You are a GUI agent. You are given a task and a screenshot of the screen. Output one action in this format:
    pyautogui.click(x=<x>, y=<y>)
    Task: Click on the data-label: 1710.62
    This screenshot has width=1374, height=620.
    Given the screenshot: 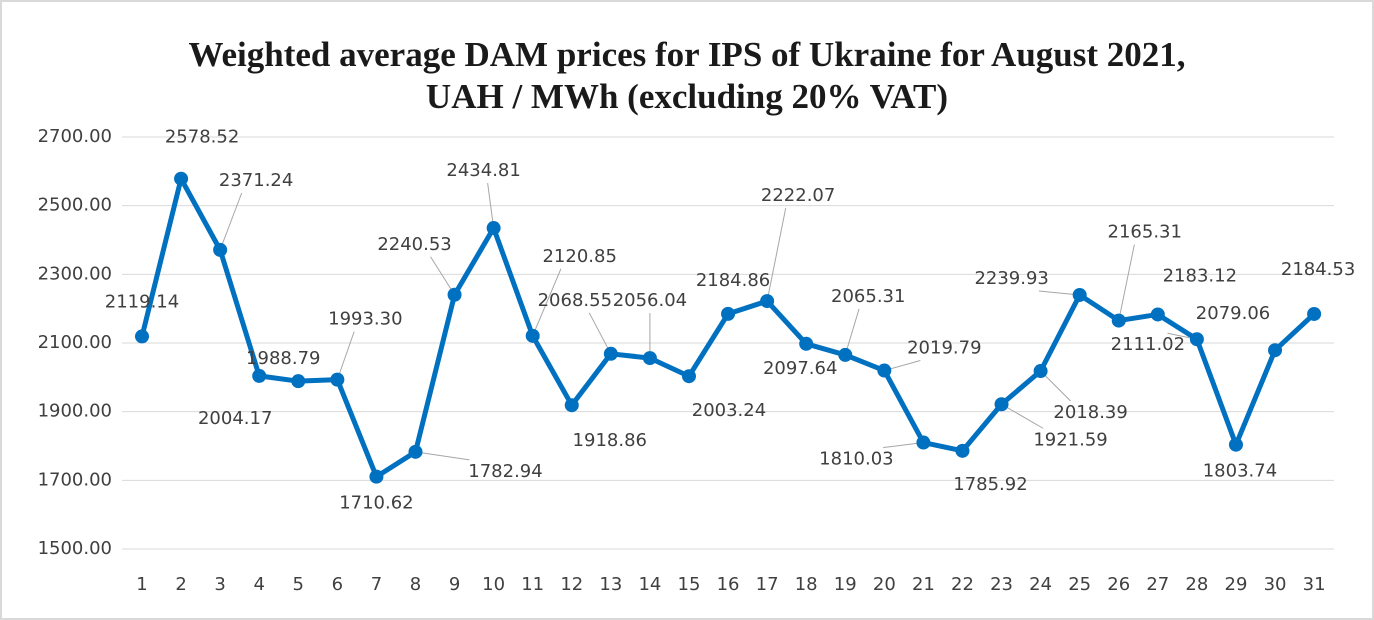 What is the action you would take?
    pyautogui.click(x=376, y=503)
    